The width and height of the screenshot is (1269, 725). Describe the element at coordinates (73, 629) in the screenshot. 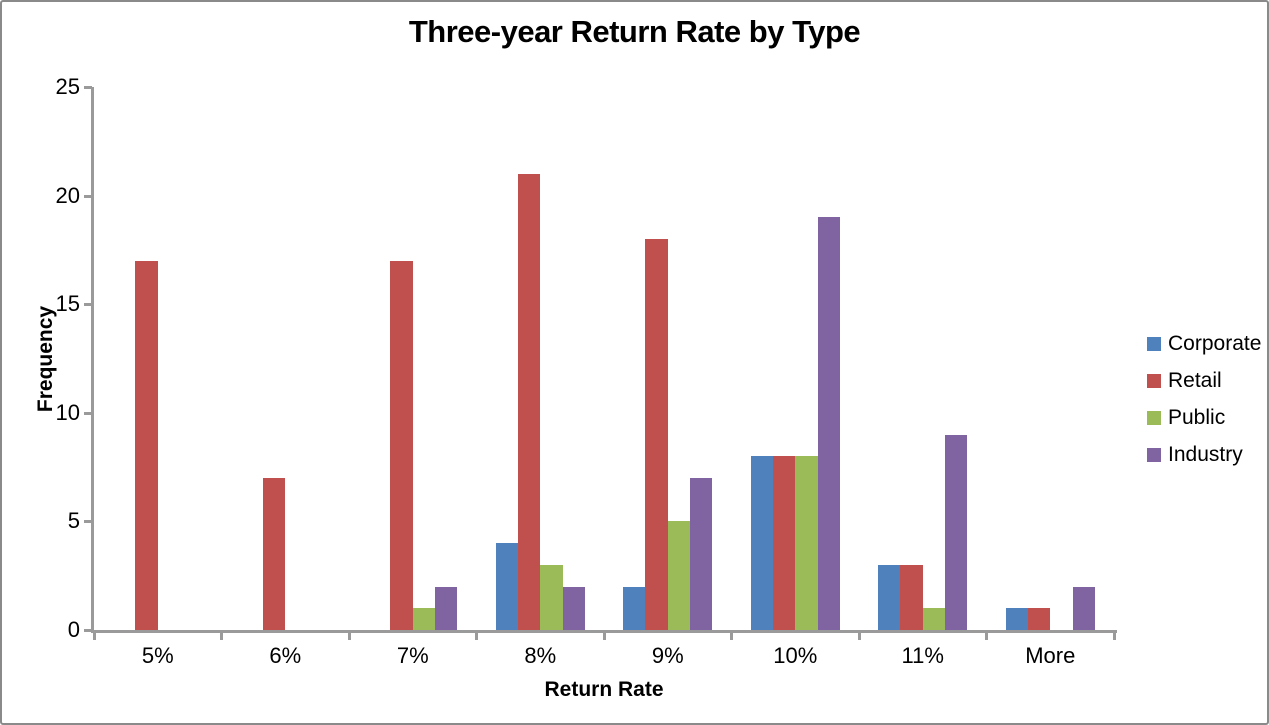

I see `y-tick-label: 0` at that location.